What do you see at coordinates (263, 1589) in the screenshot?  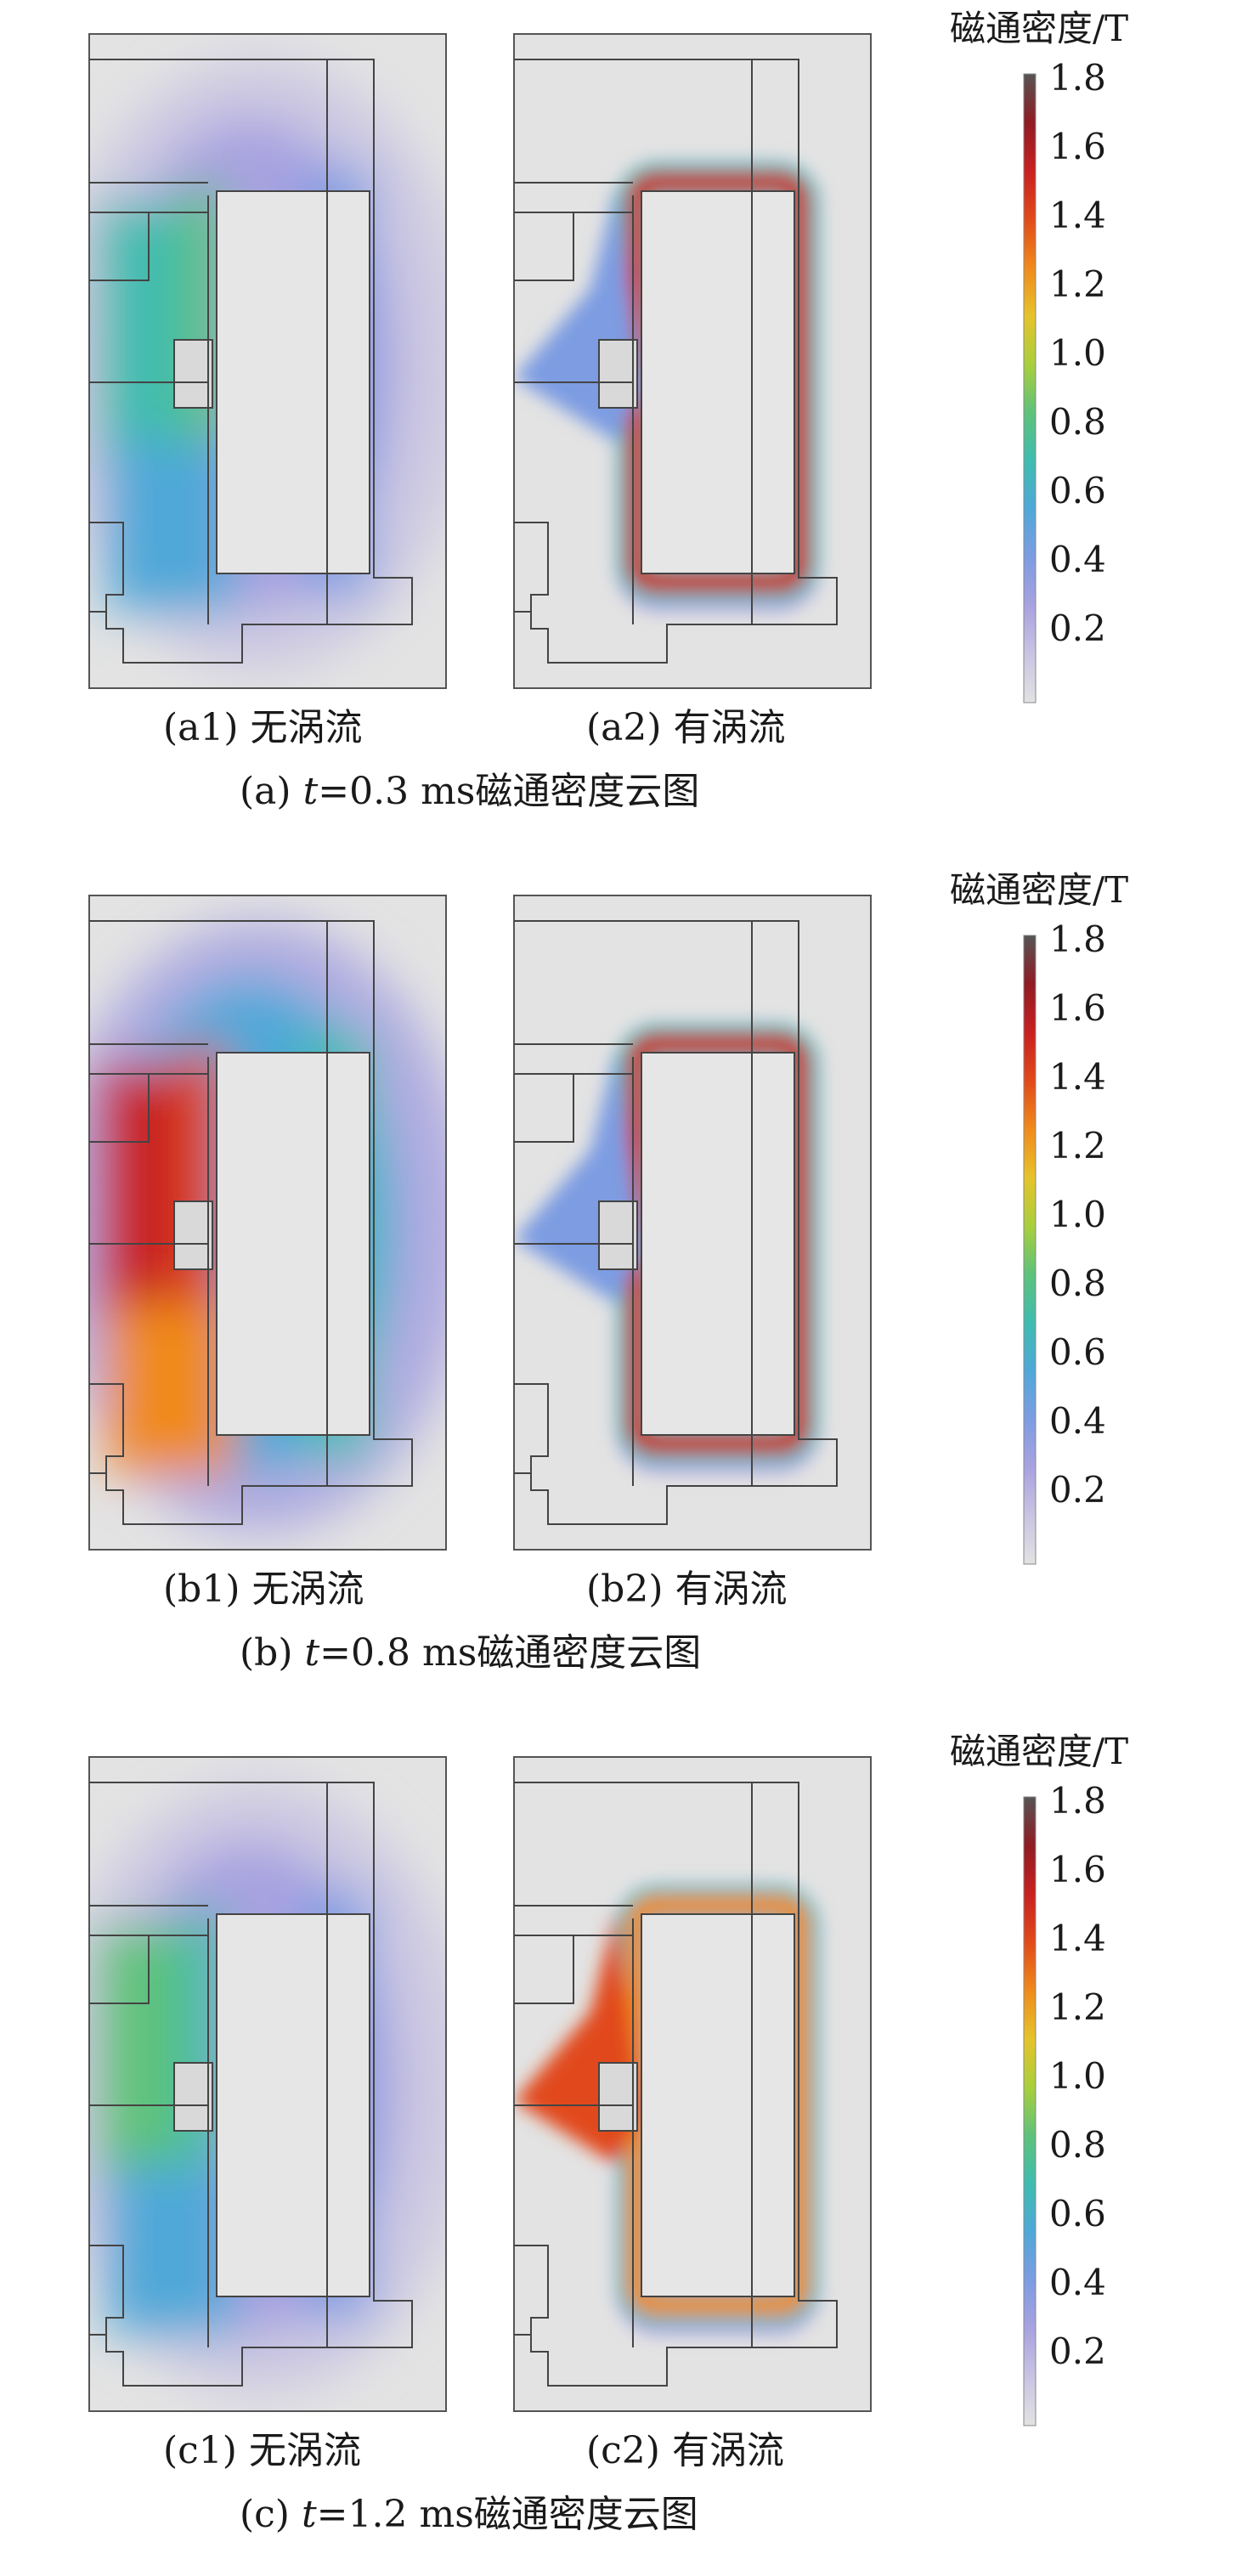 I see `subfigure-label-no-eddy: (b1) 无涡流` at bounding box center [263, 1589].